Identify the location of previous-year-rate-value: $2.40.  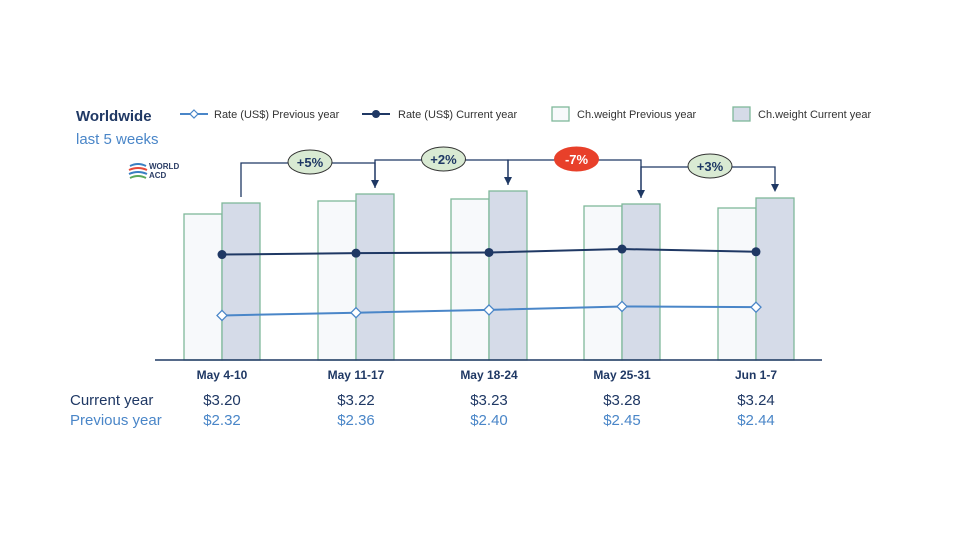
(489, 420).